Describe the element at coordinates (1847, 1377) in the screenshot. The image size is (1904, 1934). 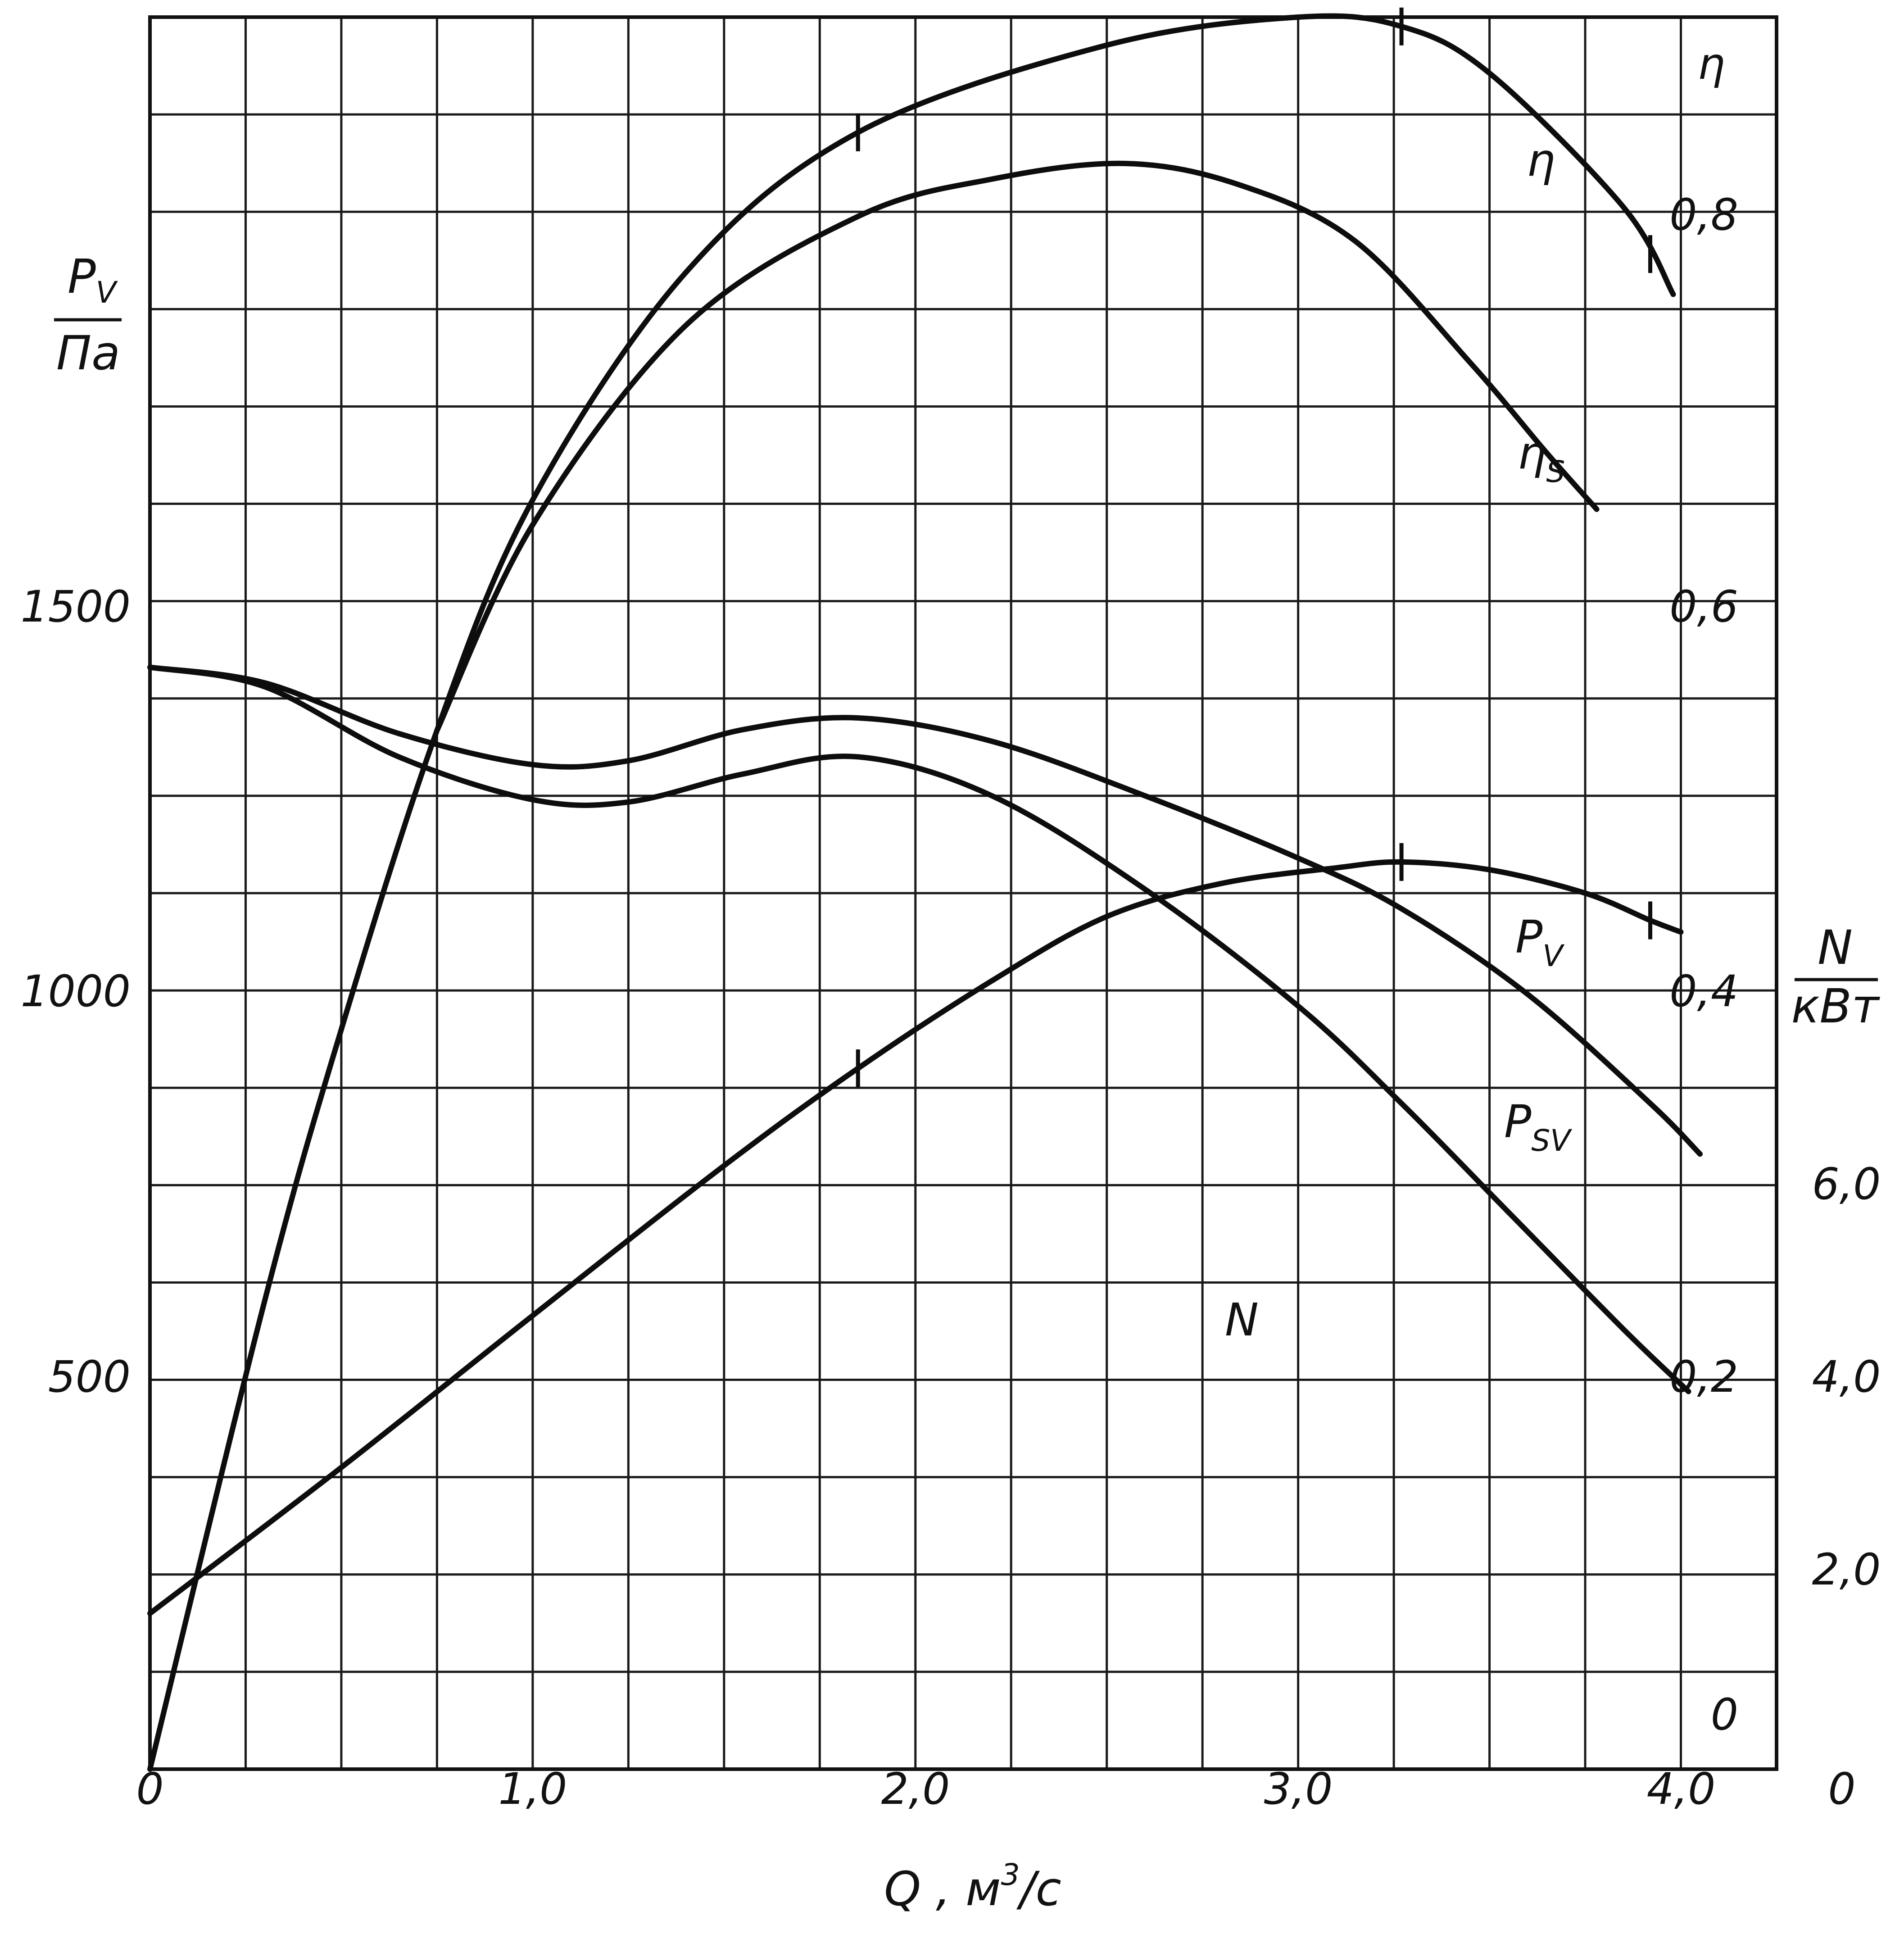
I see `n-tick-label-4-0: 4,0` at that location.